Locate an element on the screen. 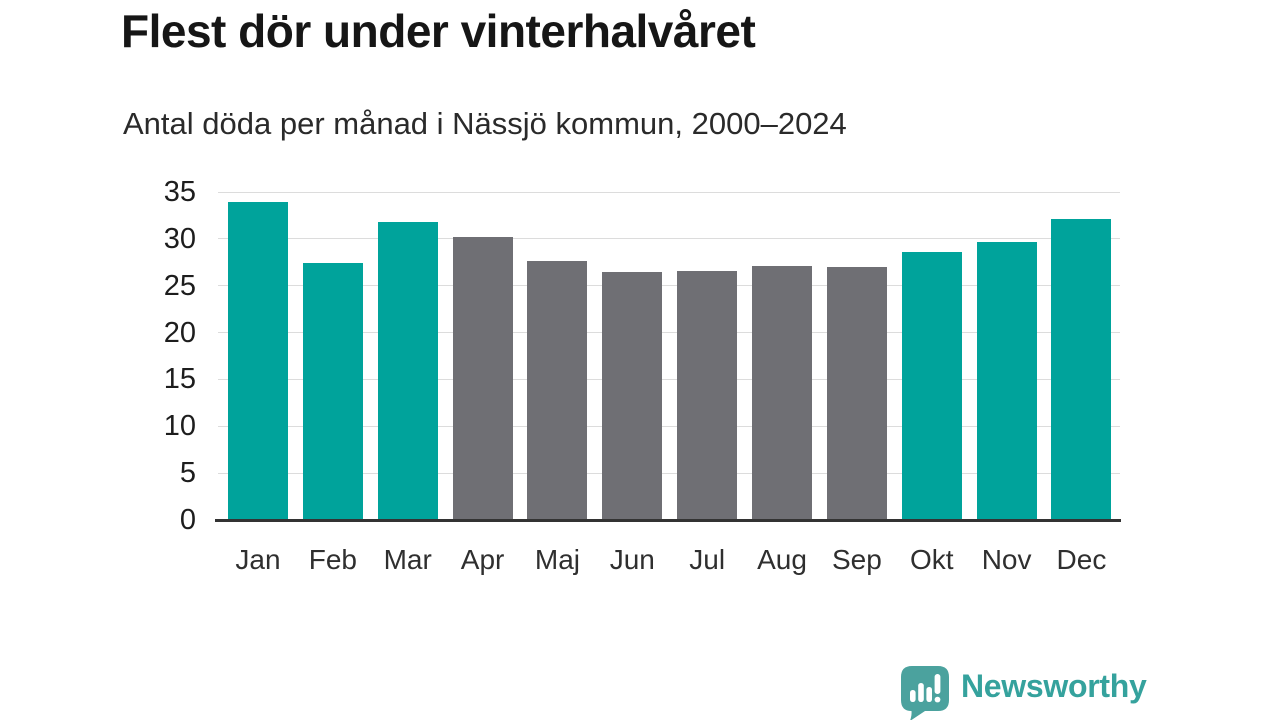 The height and width of the screenshot is (720, 1280). y-axis-tick-label: 20 is located at coordinates (179, 332).